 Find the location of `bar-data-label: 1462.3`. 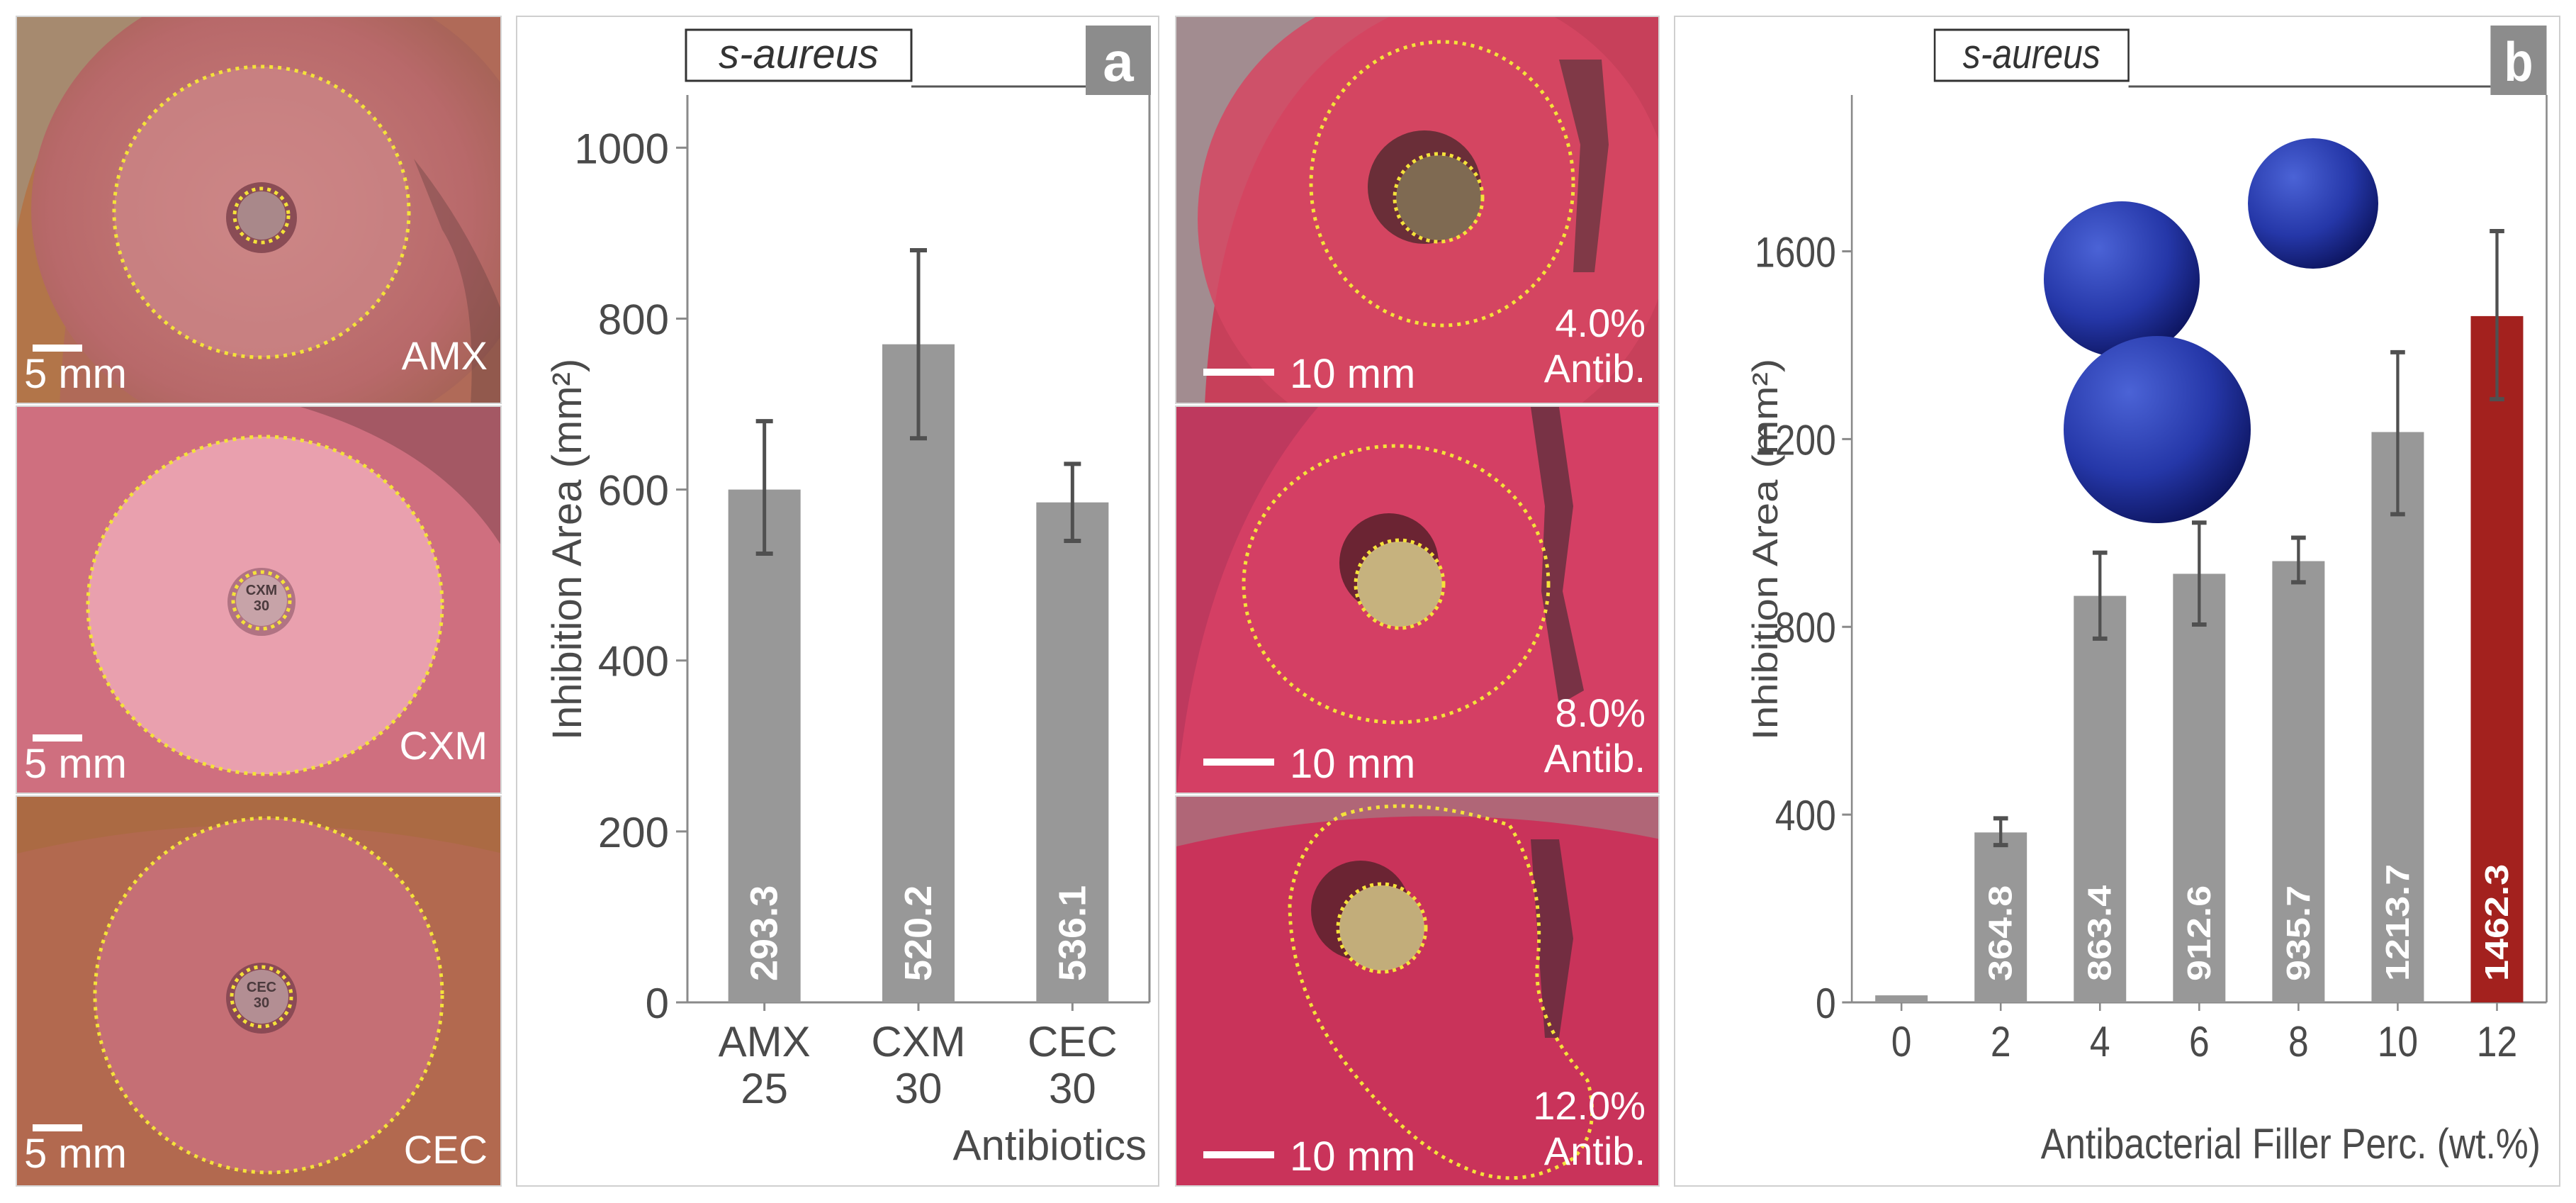

bar-data-label: 1462.3 is located at coordinates (2497, 923).